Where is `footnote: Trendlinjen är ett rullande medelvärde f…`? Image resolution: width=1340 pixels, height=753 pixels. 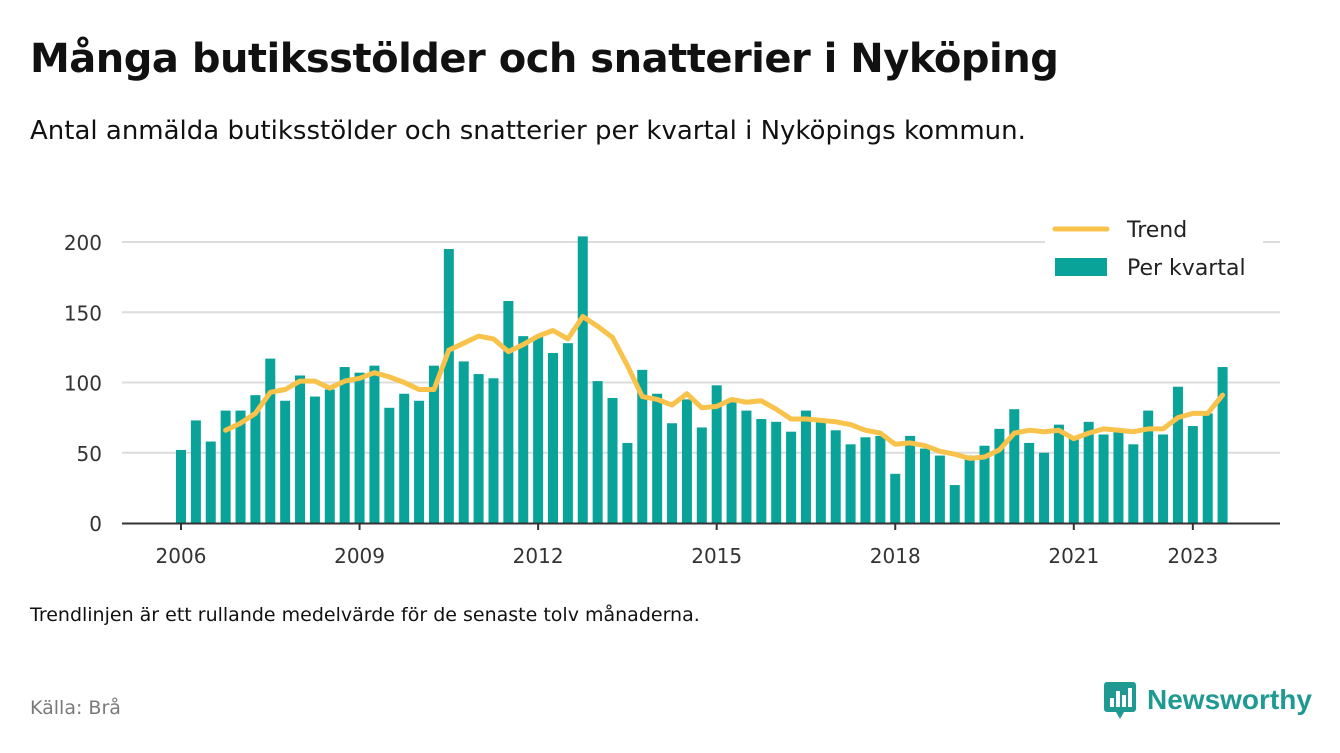
footnote: Trendlinjen är ett rullande medelvärde f… is located at coordinates (365, 615).